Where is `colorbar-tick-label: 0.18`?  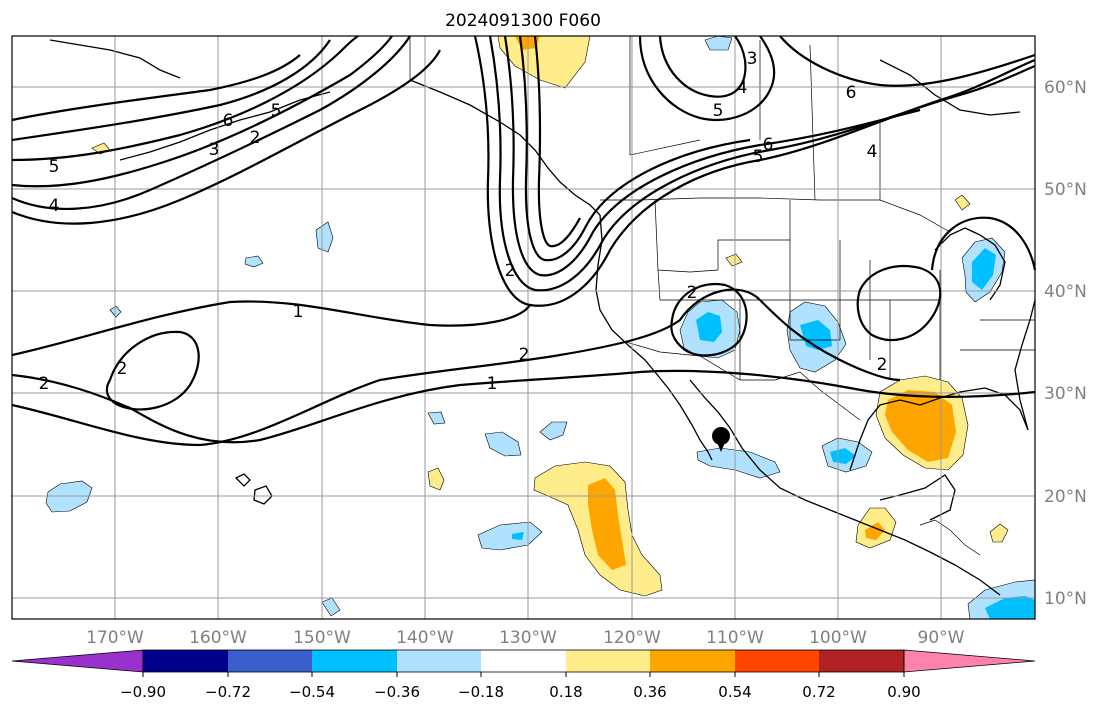 colorbar-tick-label: 0.18 is located at coordinates (565, 692).